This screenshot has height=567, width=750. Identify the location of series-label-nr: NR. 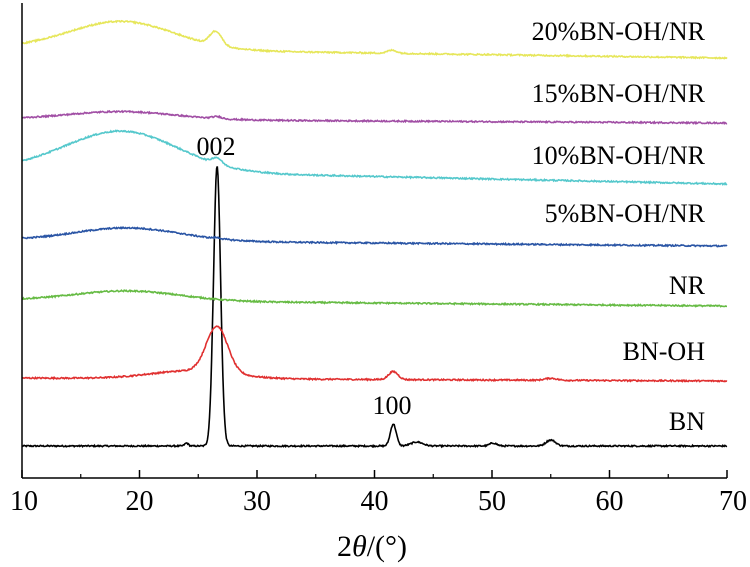
(687, 285).